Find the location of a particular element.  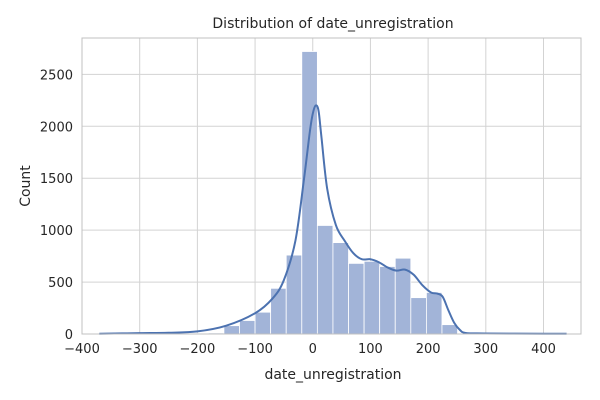

y-axis-title: Count is located at coordinates (26, 186).